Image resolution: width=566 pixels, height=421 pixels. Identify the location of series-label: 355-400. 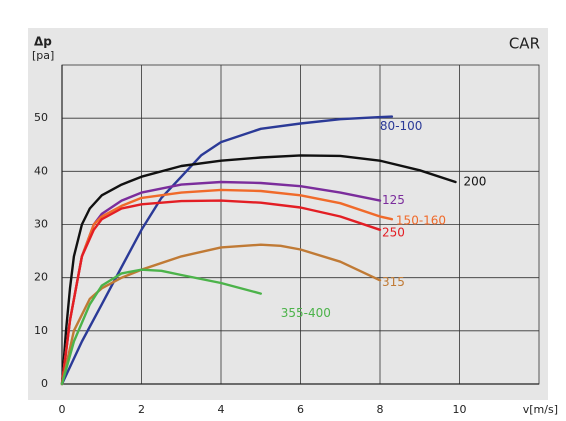
(306, 313).